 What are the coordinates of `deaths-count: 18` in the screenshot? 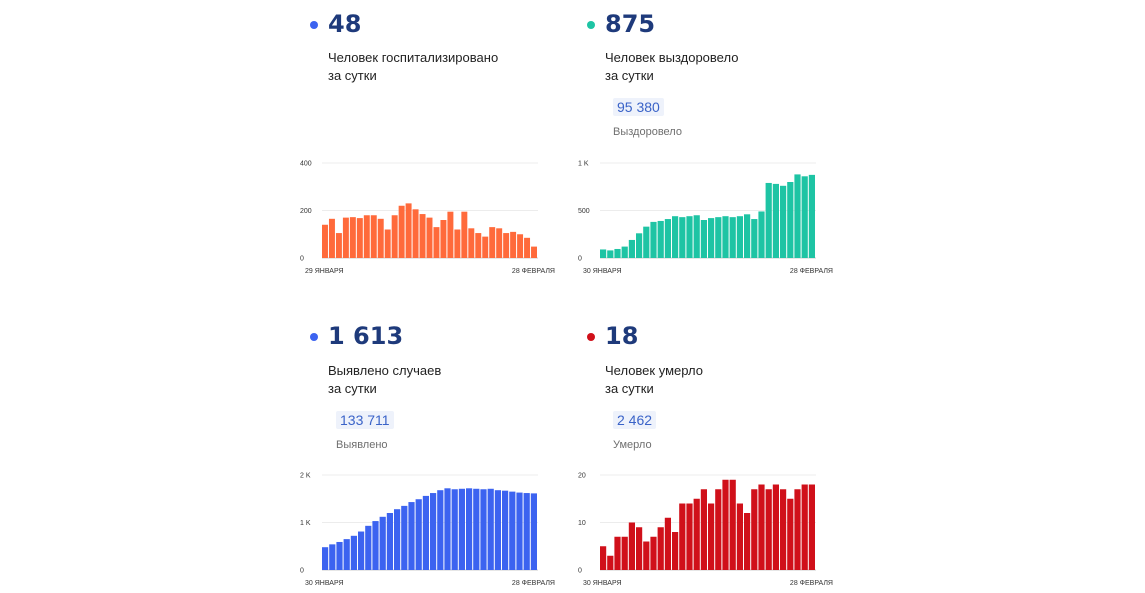 It's located at (622, 336).